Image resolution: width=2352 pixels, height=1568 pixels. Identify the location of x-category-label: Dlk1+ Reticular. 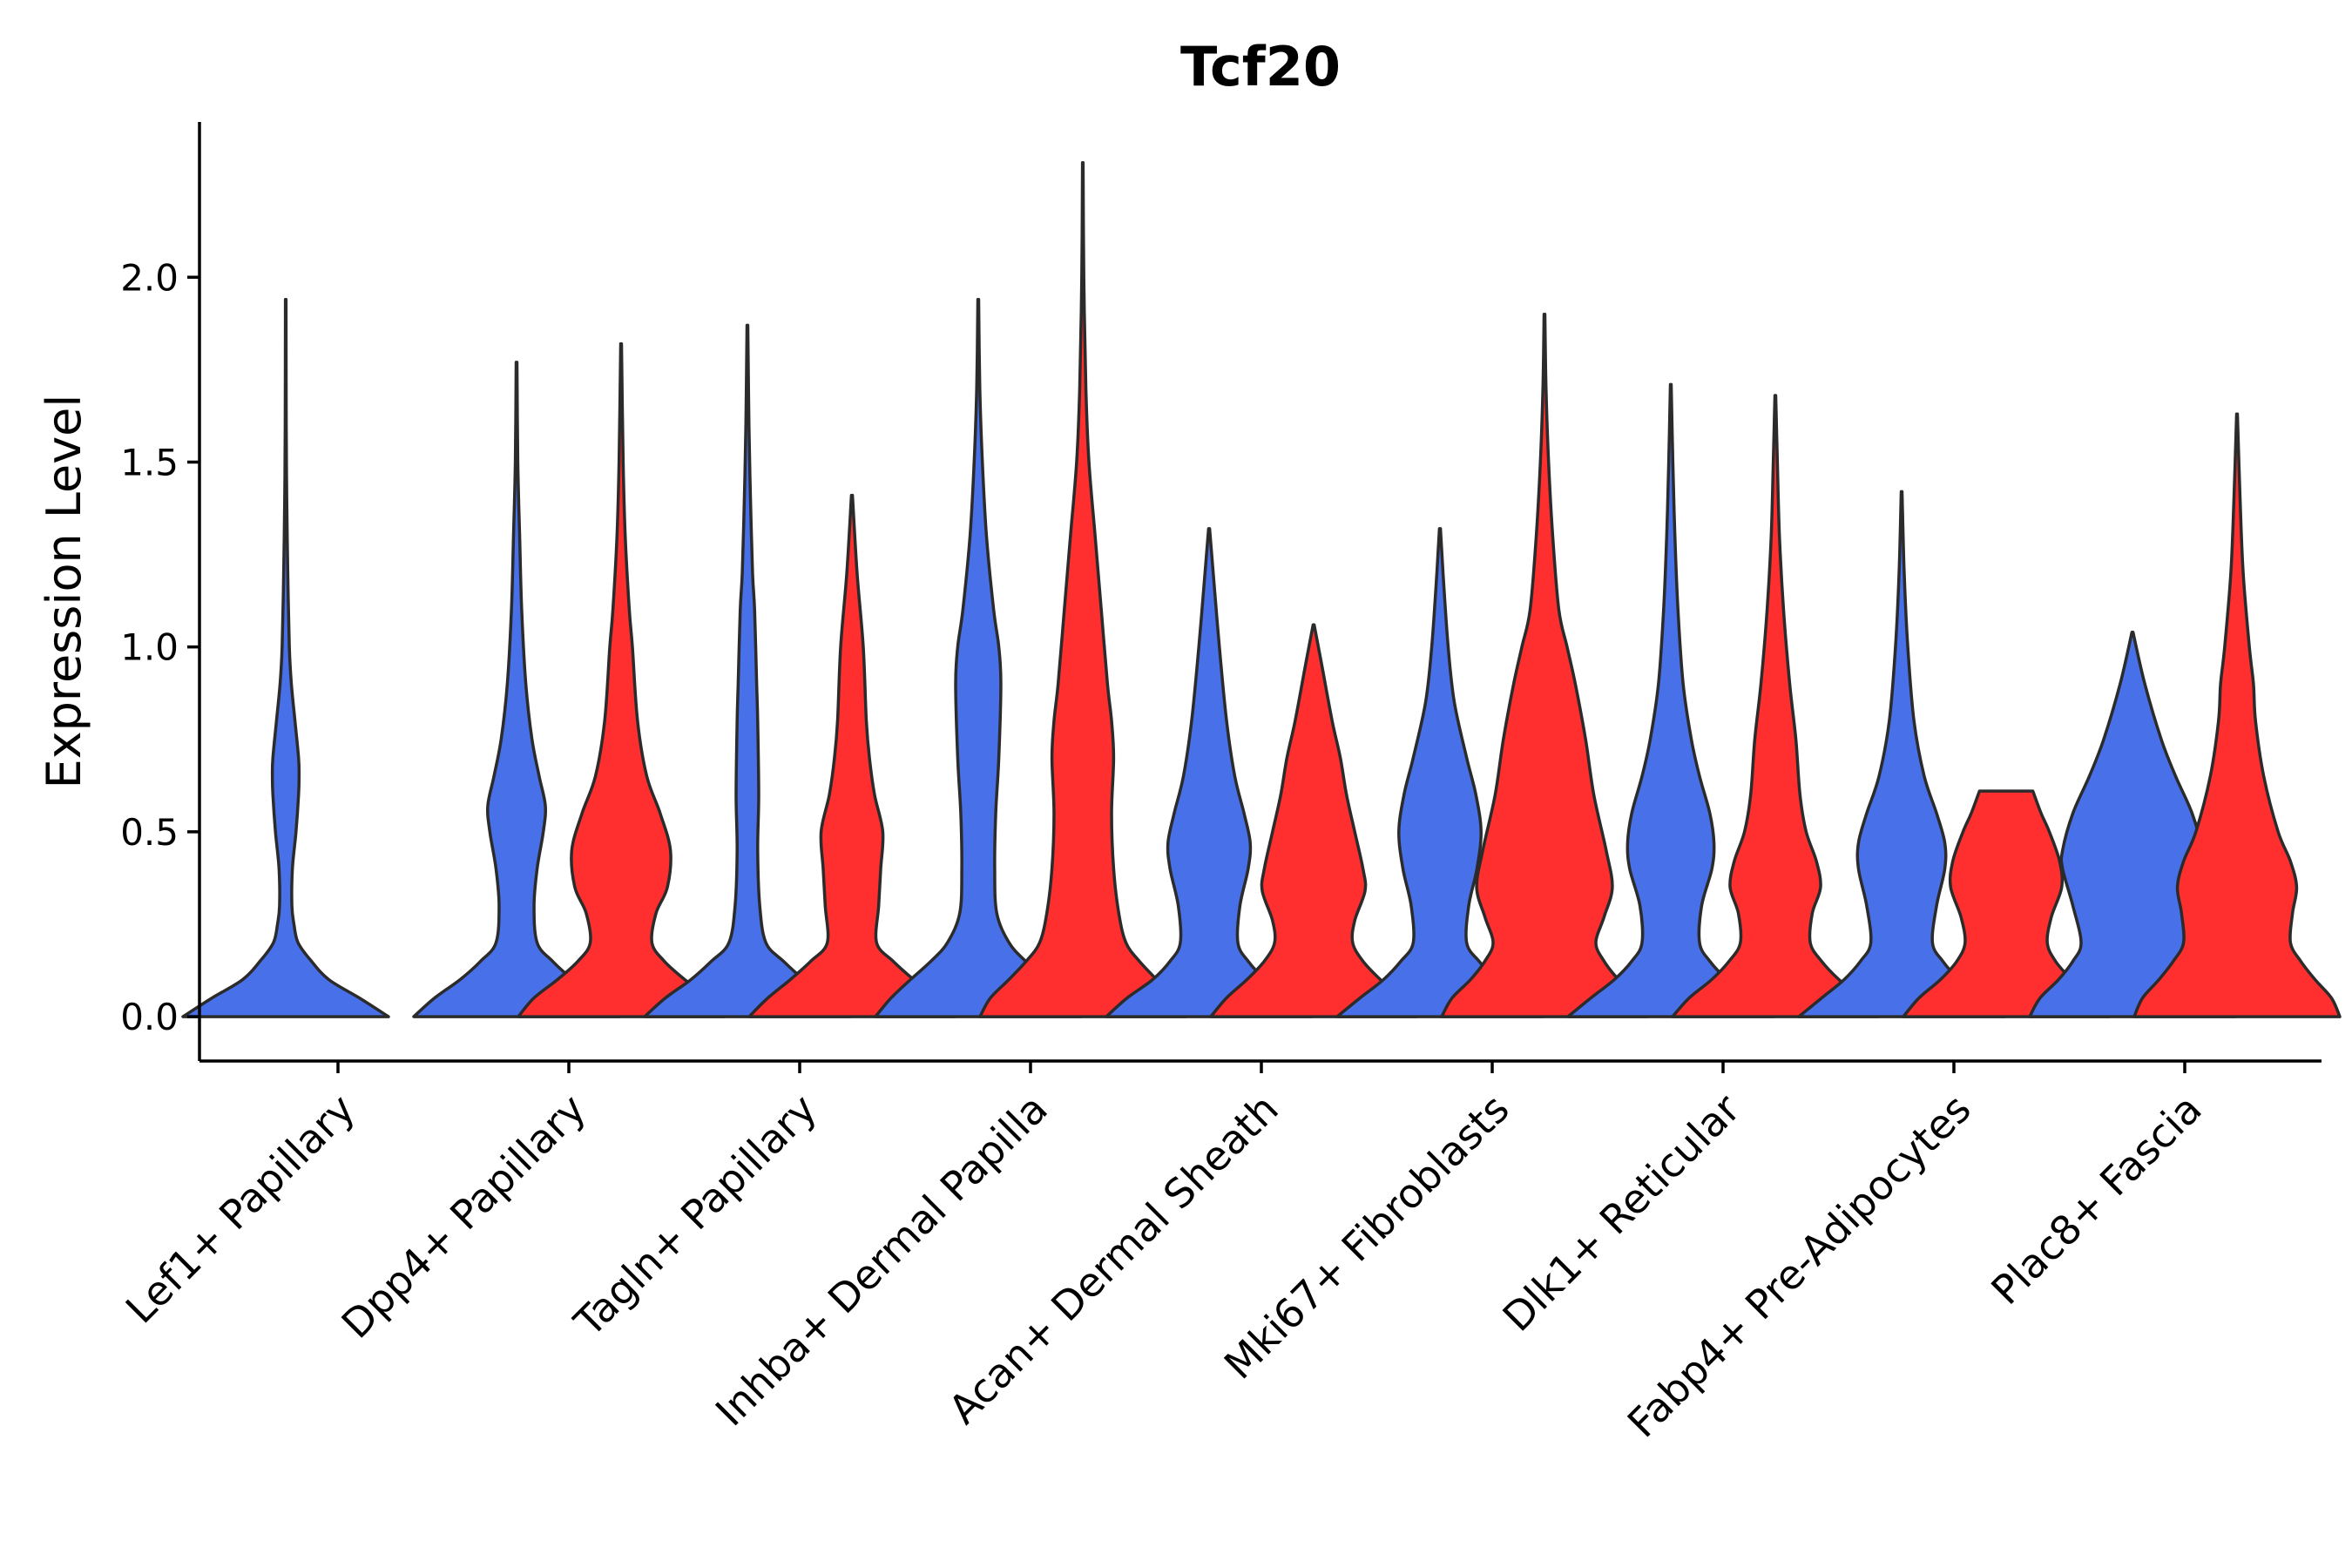
(1621, 1213).